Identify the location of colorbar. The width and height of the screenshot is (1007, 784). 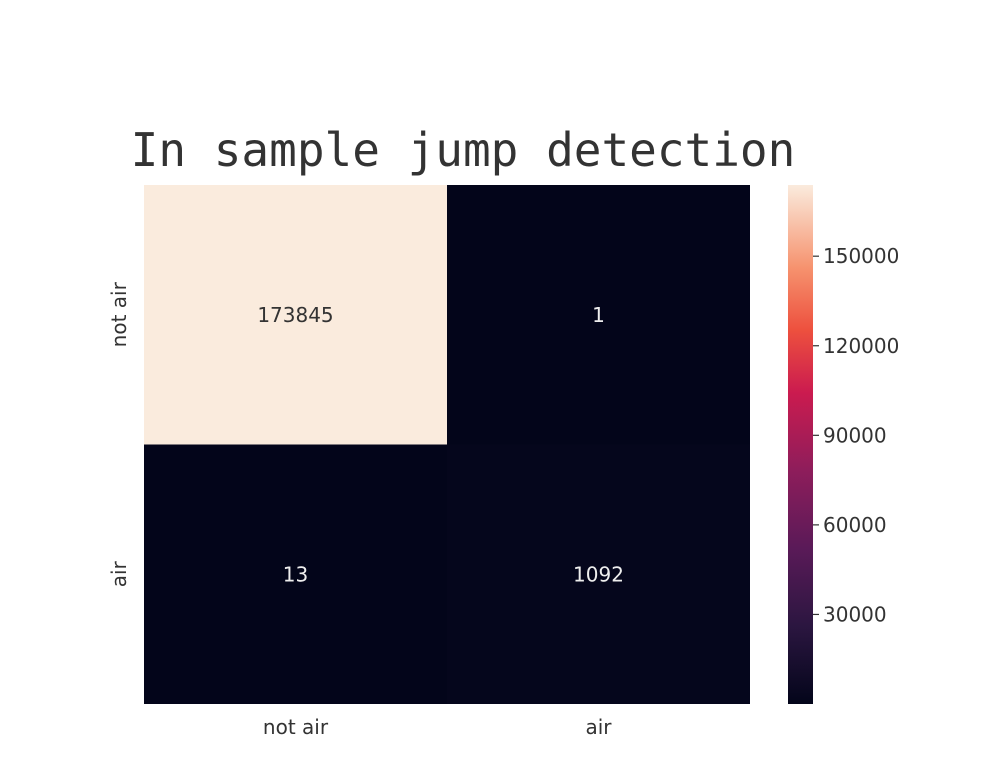
(800, 444).